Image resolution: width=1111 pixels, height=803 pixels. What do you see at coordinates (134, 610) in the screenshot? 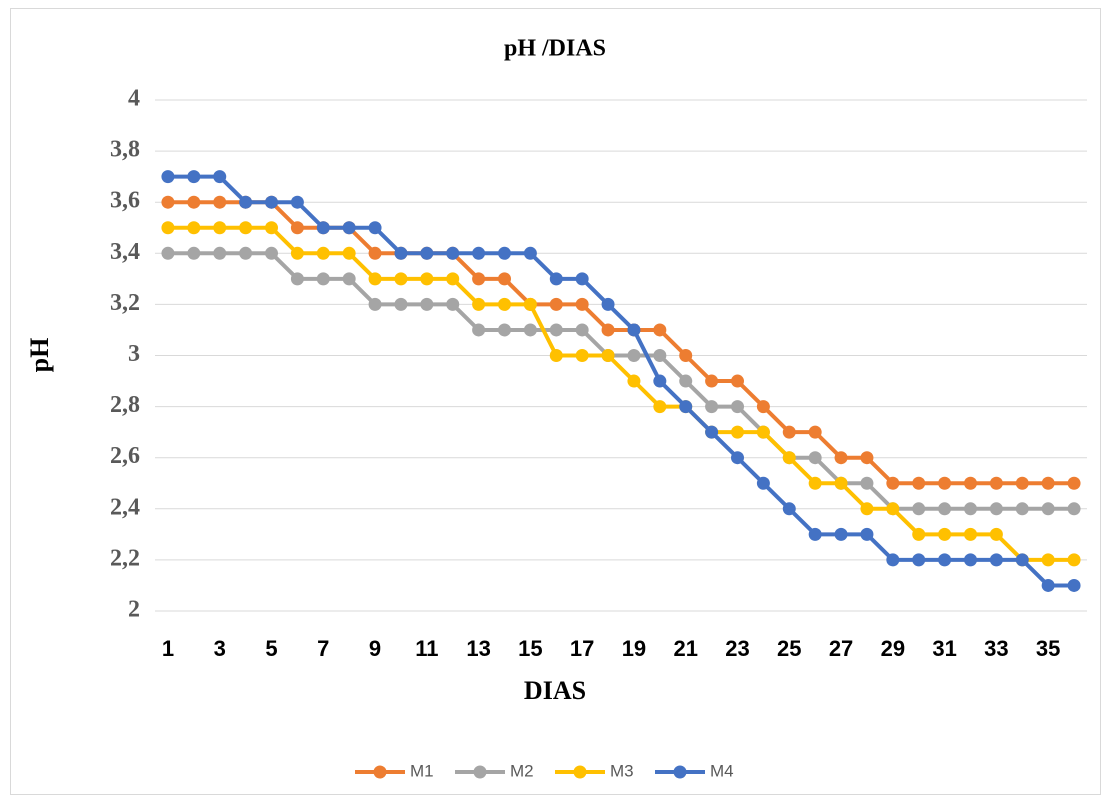
I see `y-tick-label: 2` at bounding box center [134, 610].